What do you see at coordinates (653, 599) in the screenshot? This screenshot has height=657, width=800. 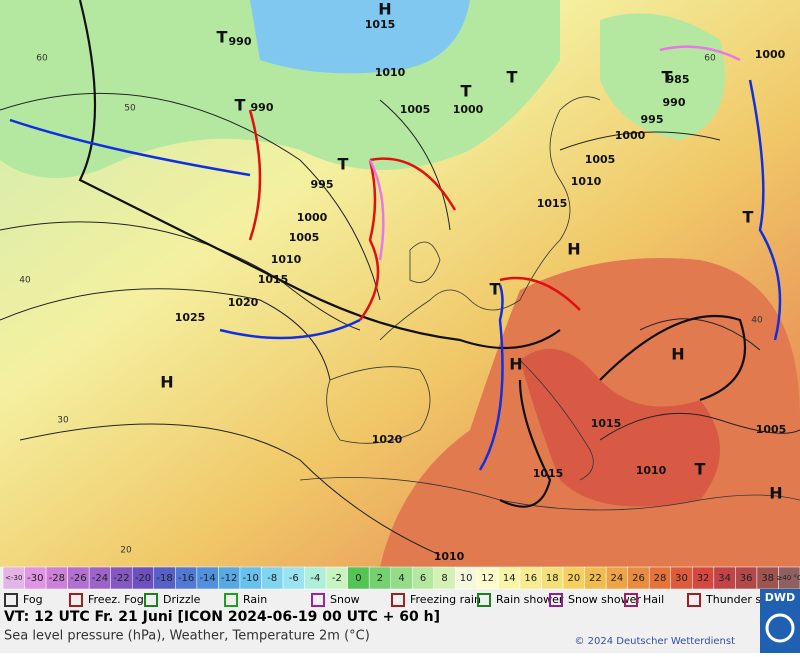 I see `legend-label: Hail` at bounding box center [653, 599].